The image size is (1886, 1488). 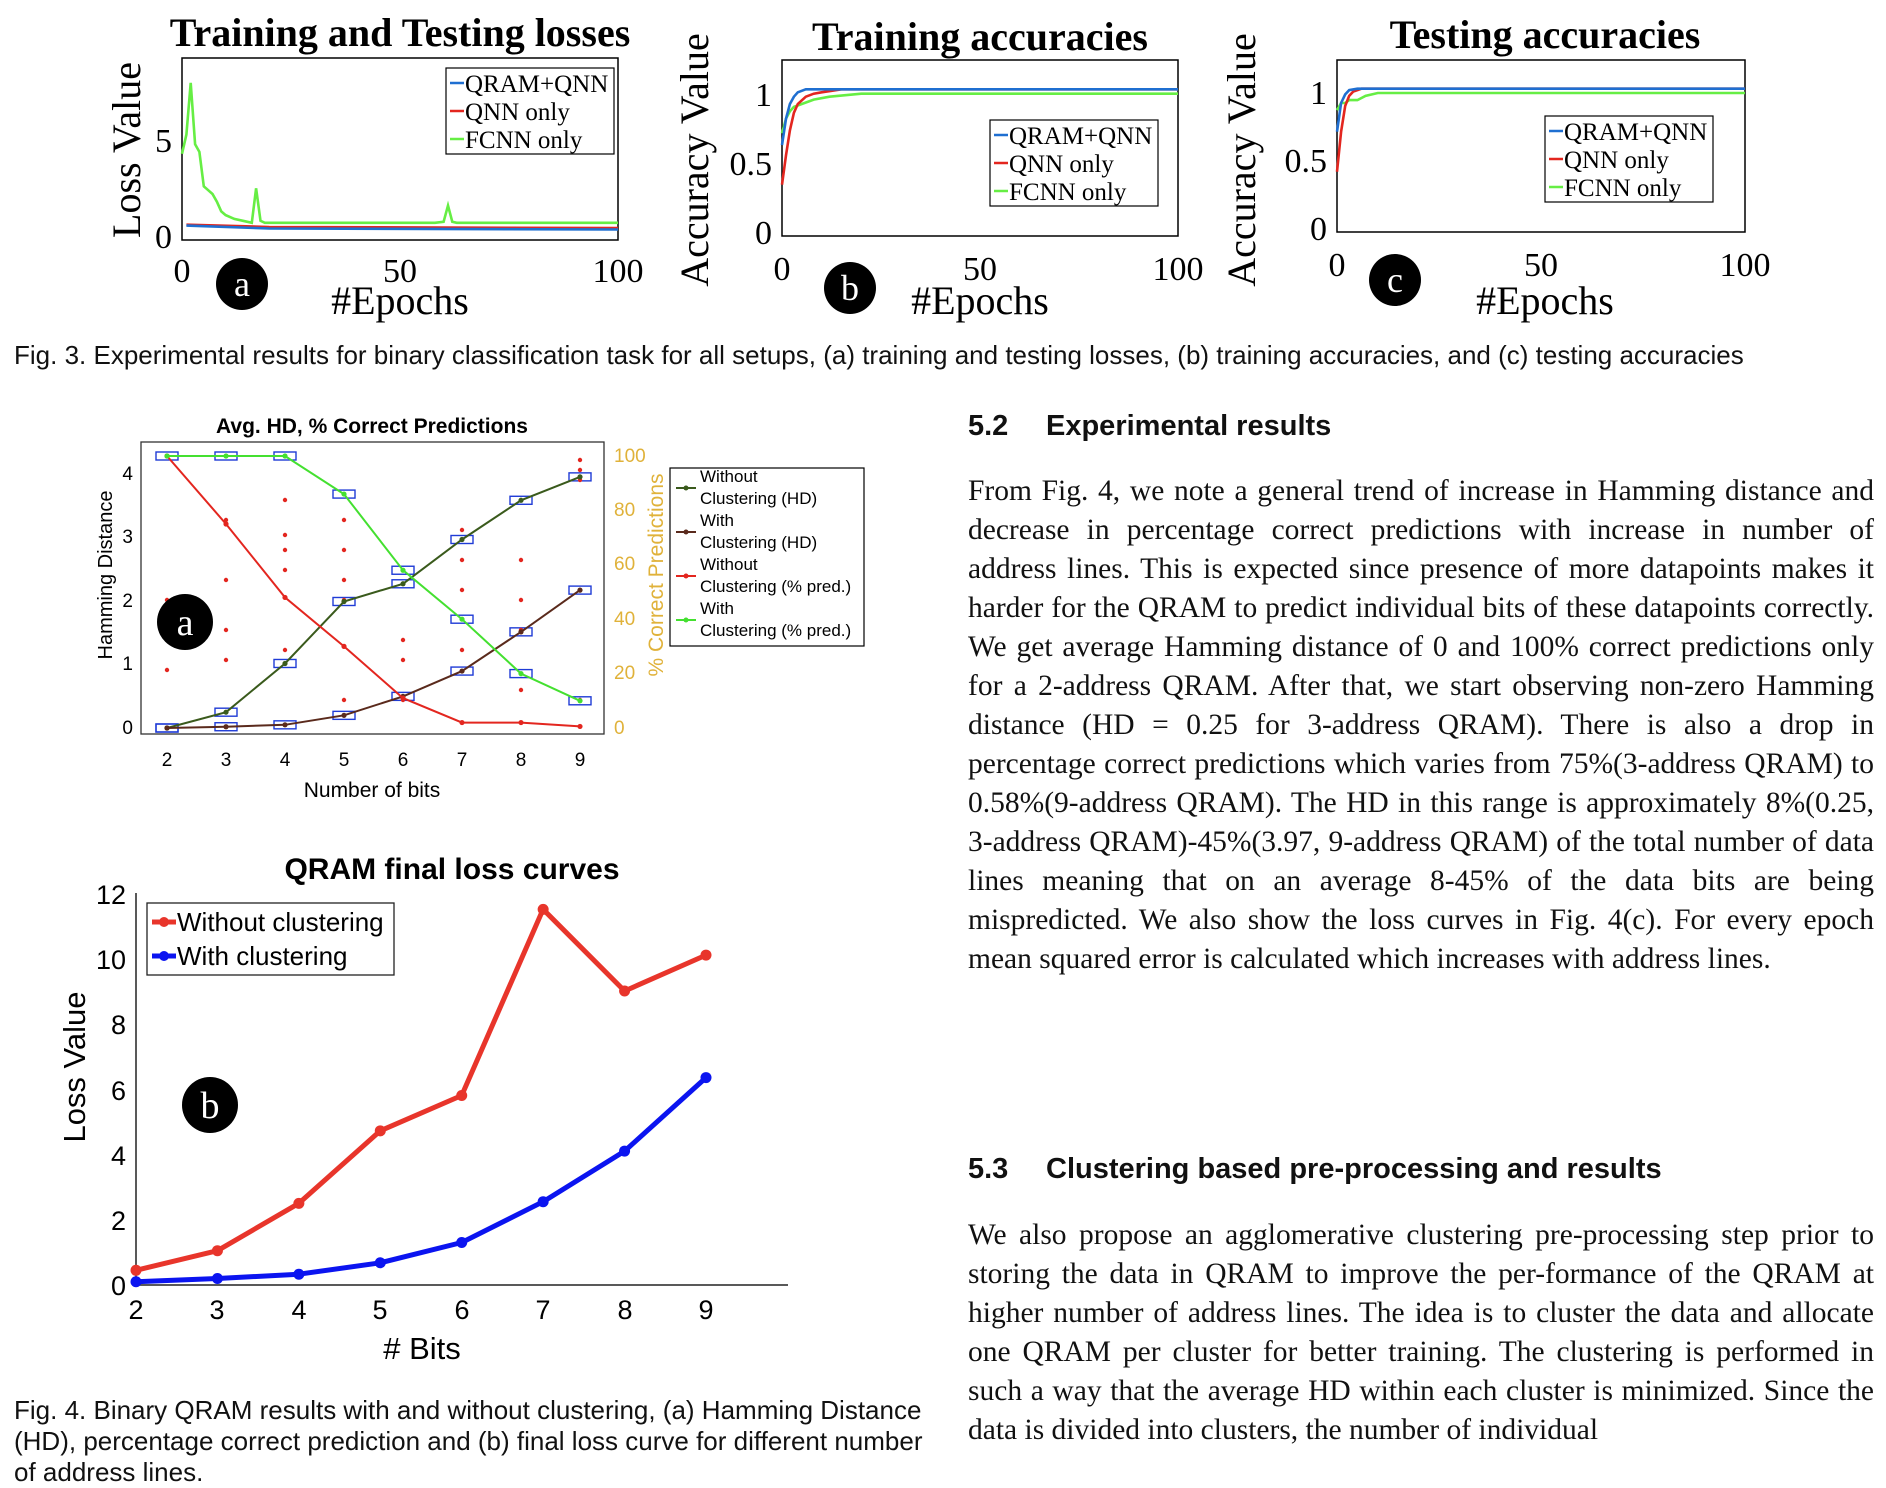 What do you see at coordinates (775, 630) in the screenshot?
I see `legend-label: Clustering (% pred.)` at bounding box center [775, 630].